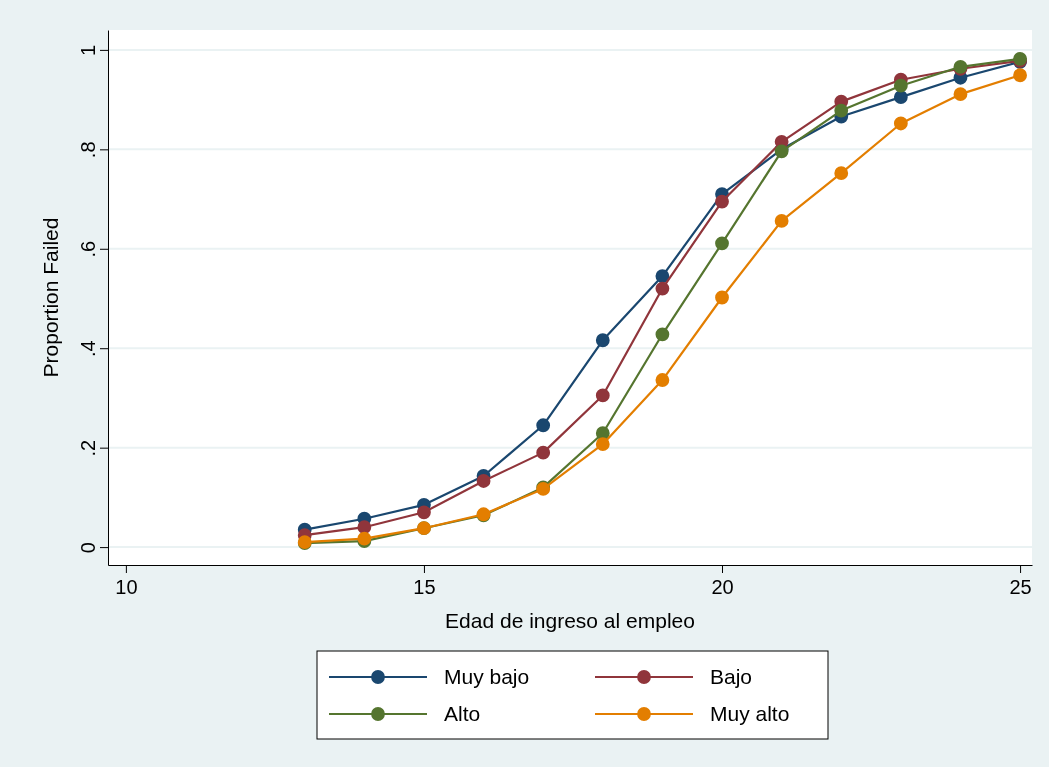  I want to click on x-tick-label: 20, so click(722, 587).